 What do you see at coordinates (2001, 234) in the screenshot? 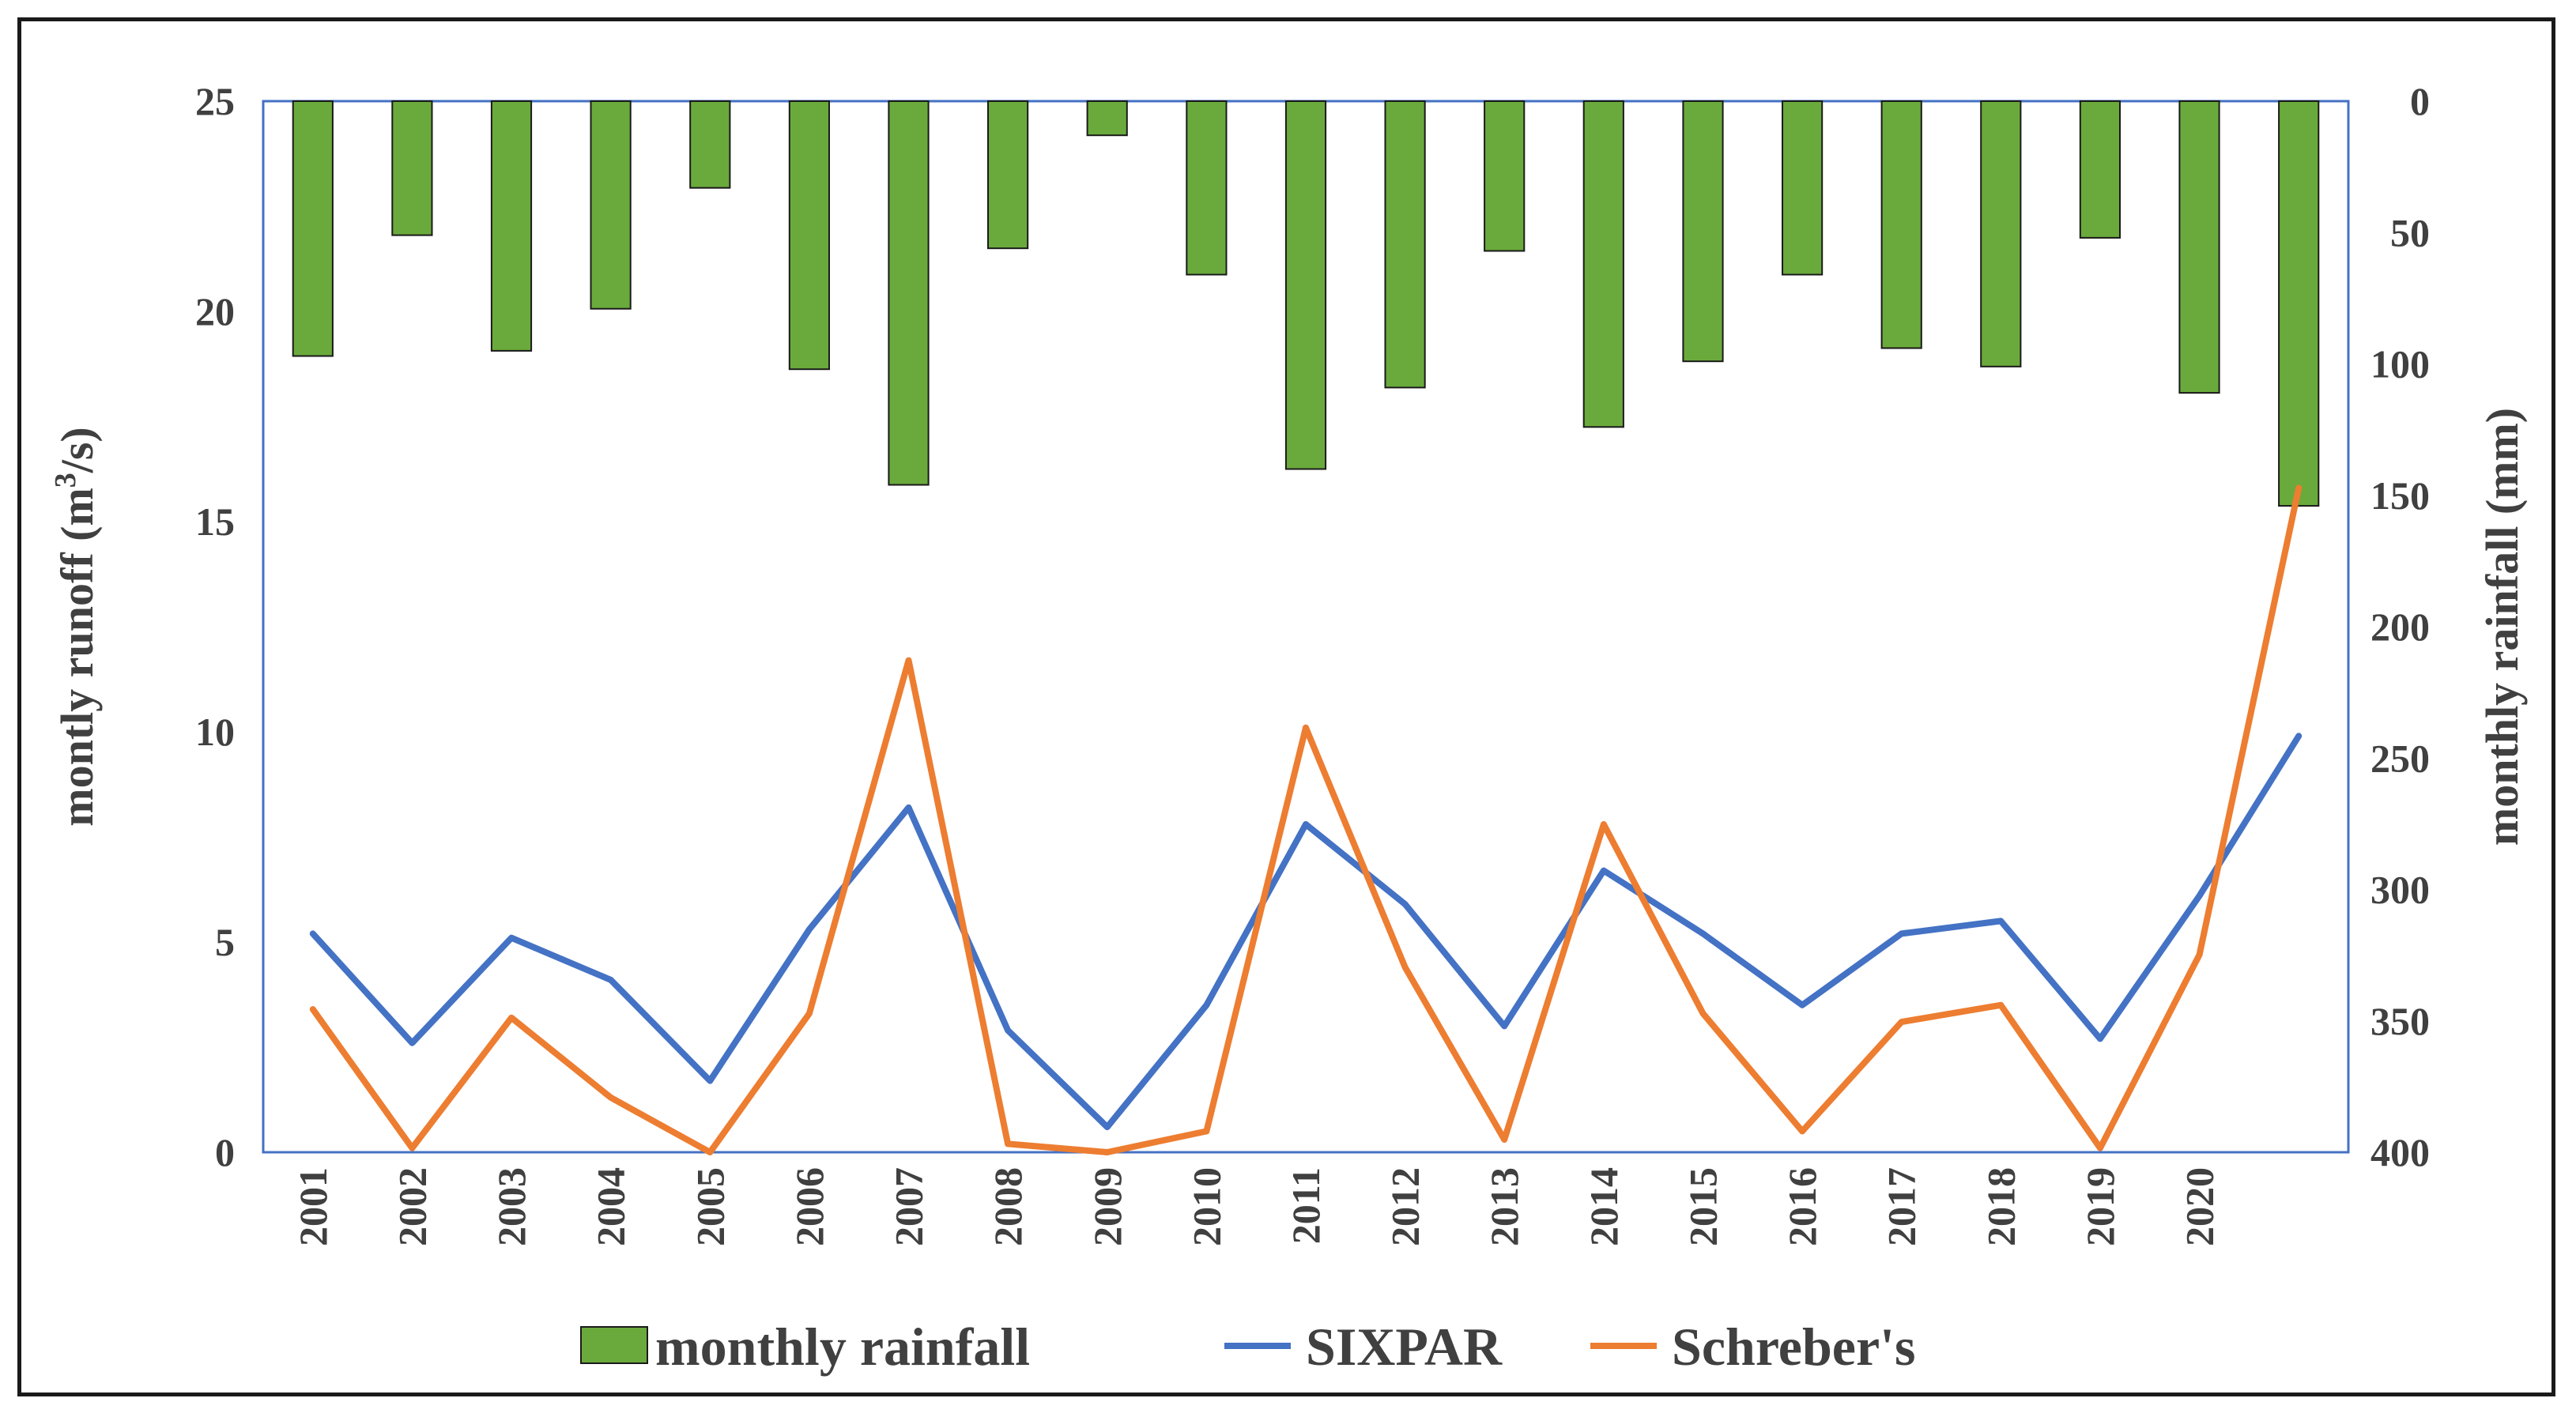
I see `rainfall-bar-2018` at bounding box center [2001, 234].